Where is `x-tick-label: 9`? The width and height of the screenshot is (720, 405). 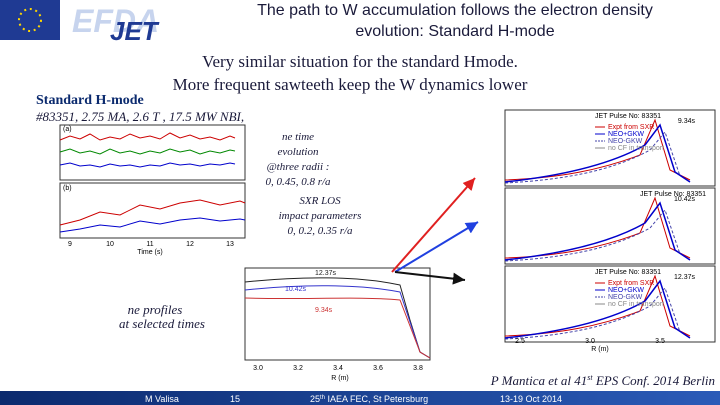 x-tick-label: 9 is located at coordinates (70, 244).